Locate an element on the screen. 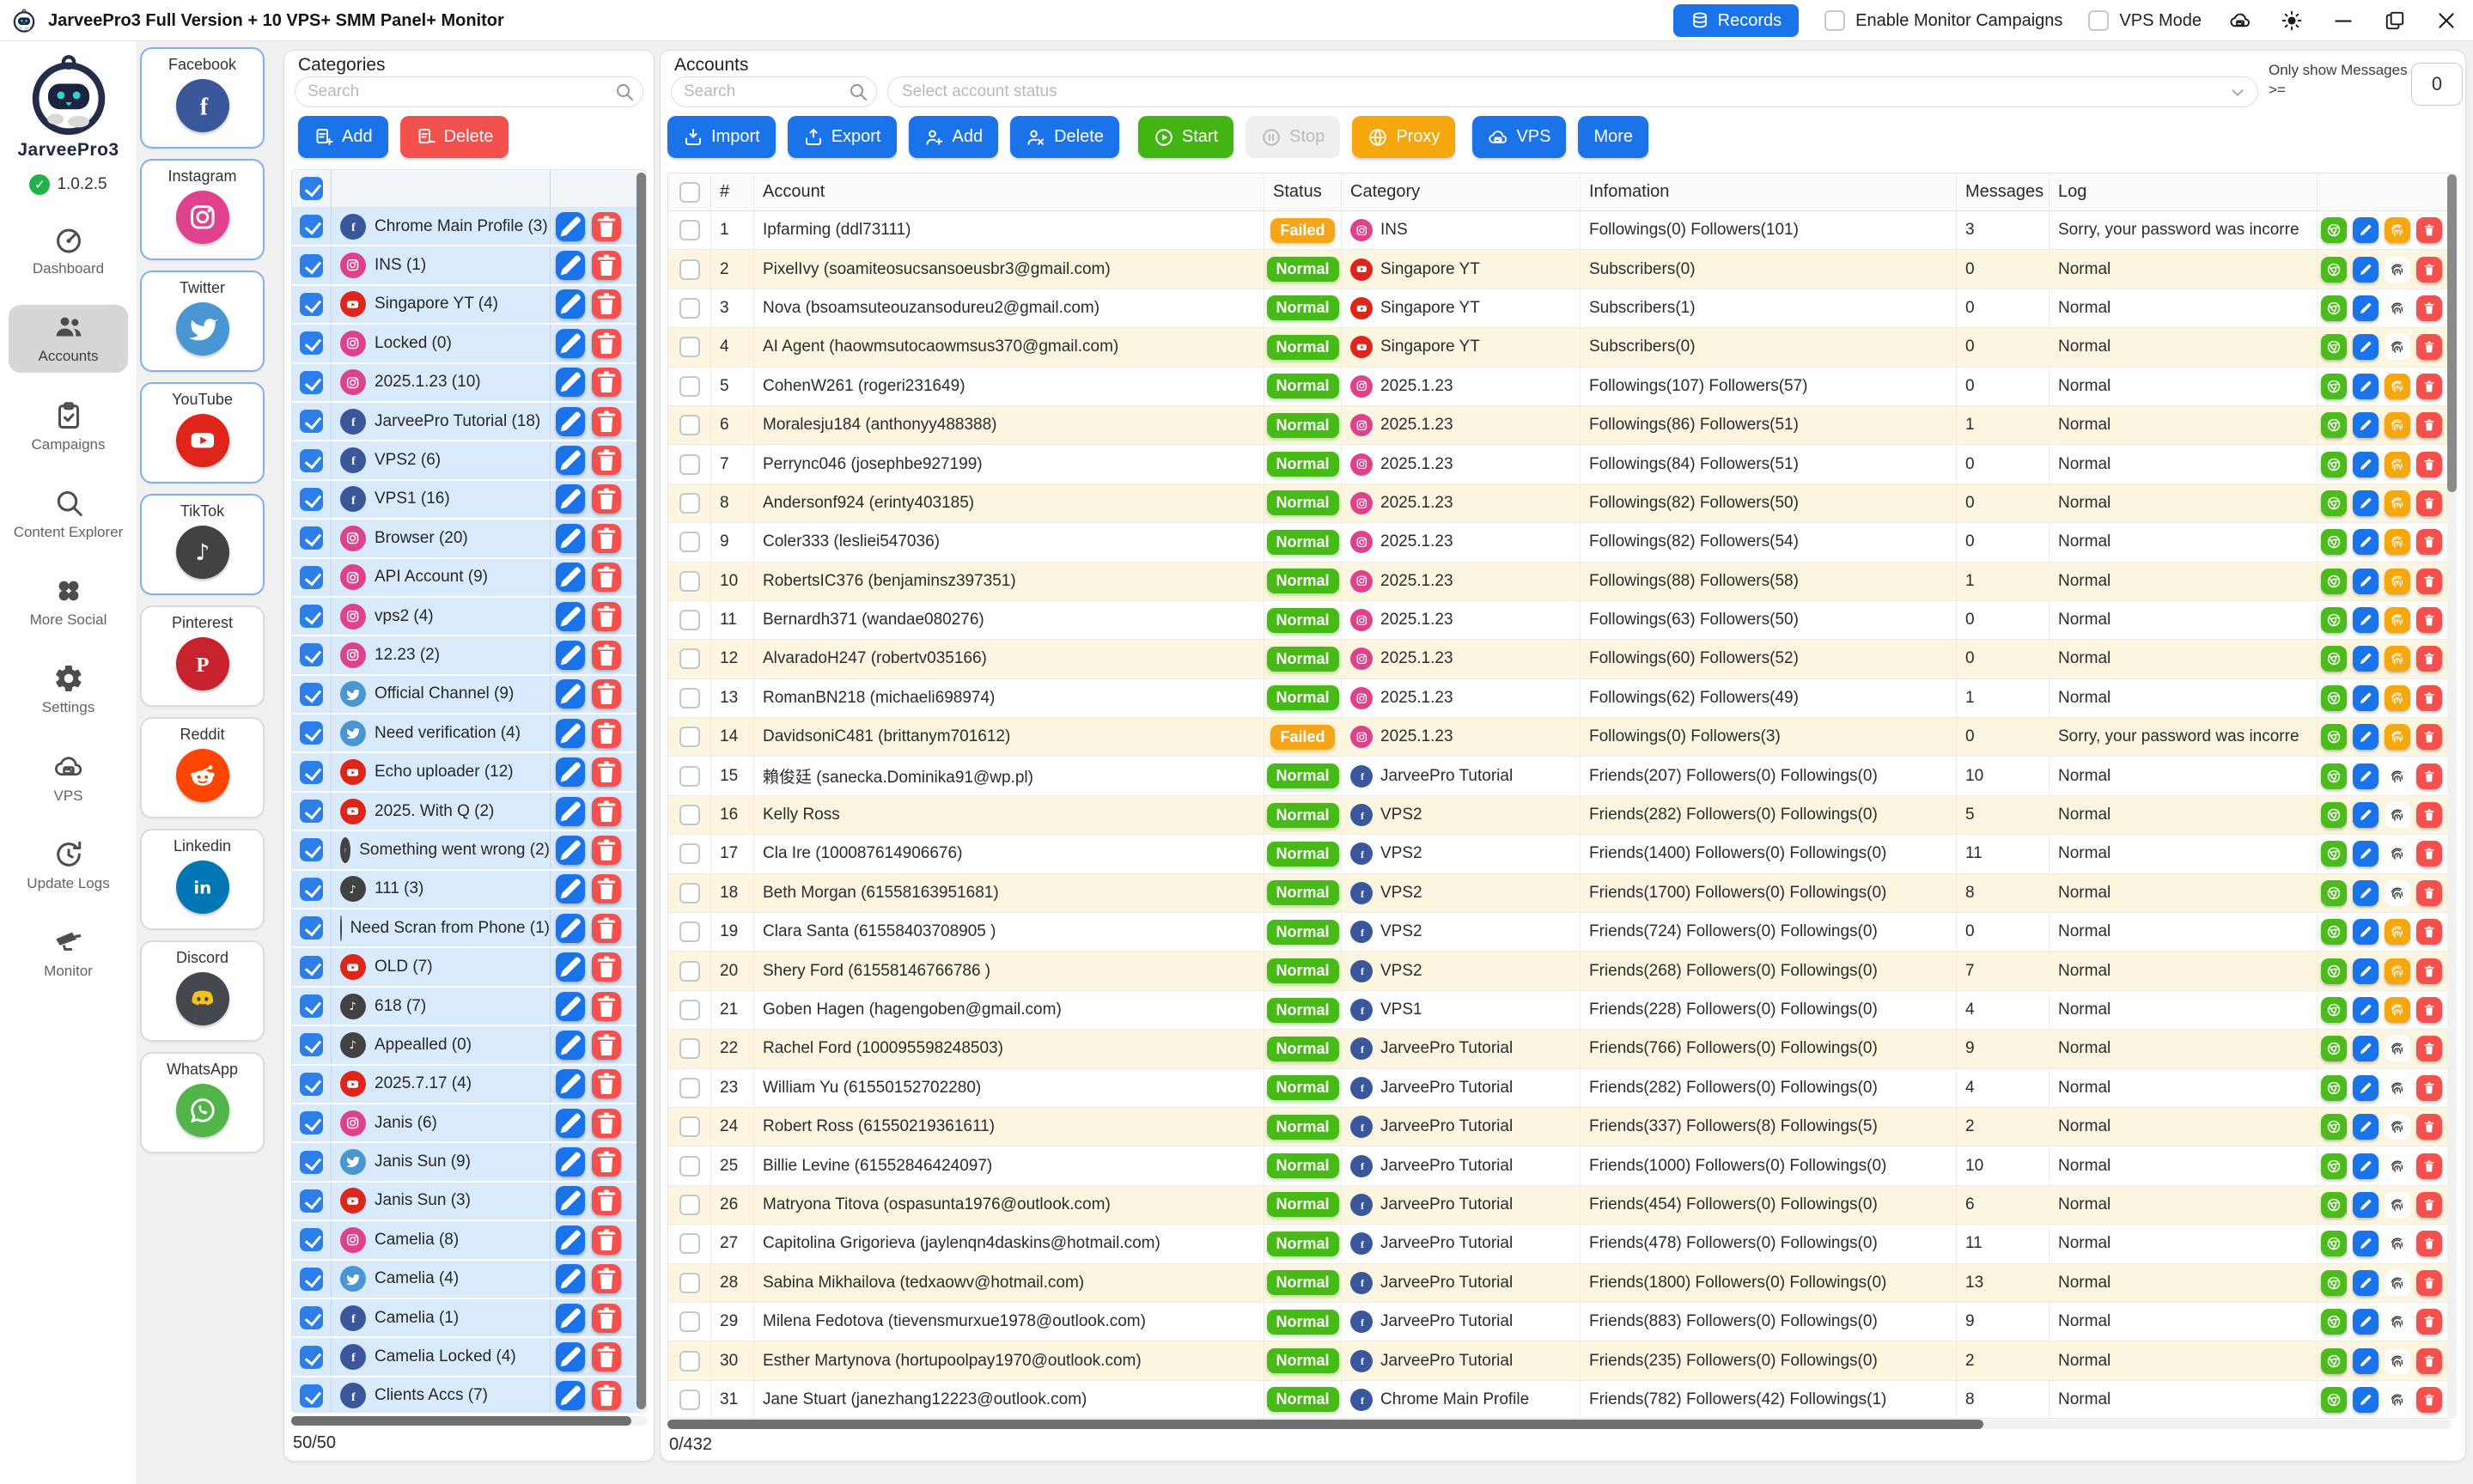  platform-pinterest: Pinterest P is located at coordinates (202, 656).